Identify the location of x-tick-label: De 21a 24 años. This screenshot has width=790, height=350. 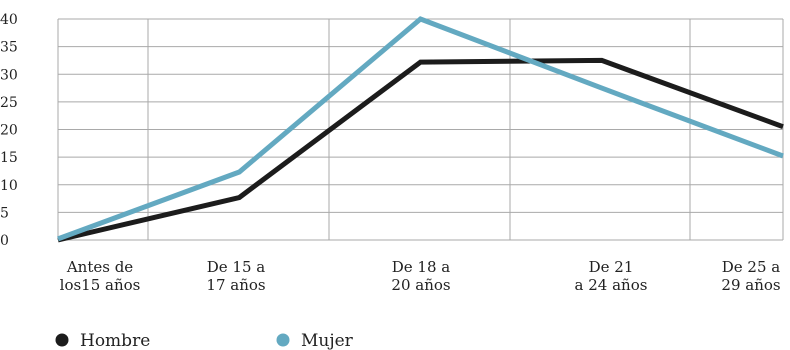
(611, 276).